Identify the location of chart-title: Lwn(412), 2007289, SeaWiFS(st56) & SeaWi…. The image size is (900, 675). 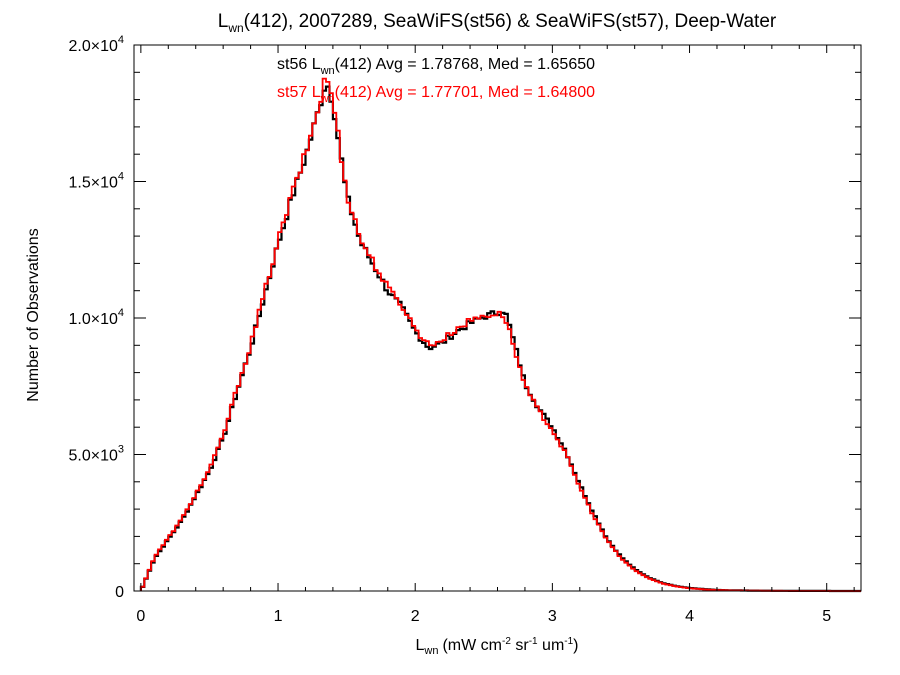
(497, 23).